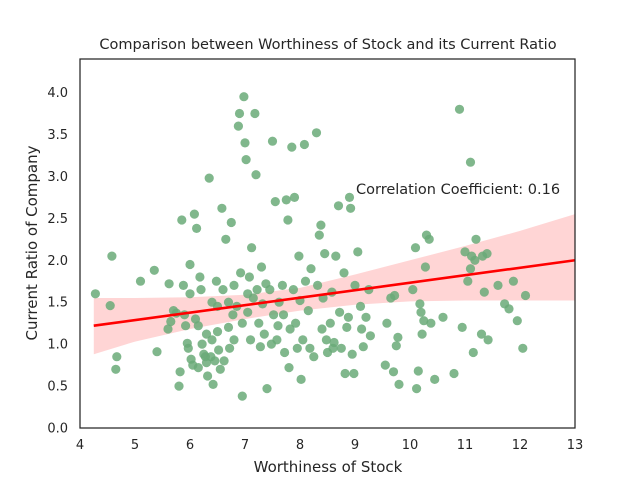 The height and width of the screenshot is (480, 640). What do you see at coordinates (410, 445) in the screenshot?
I see `x-tick-label: 10` at bounding box center [410, 445].